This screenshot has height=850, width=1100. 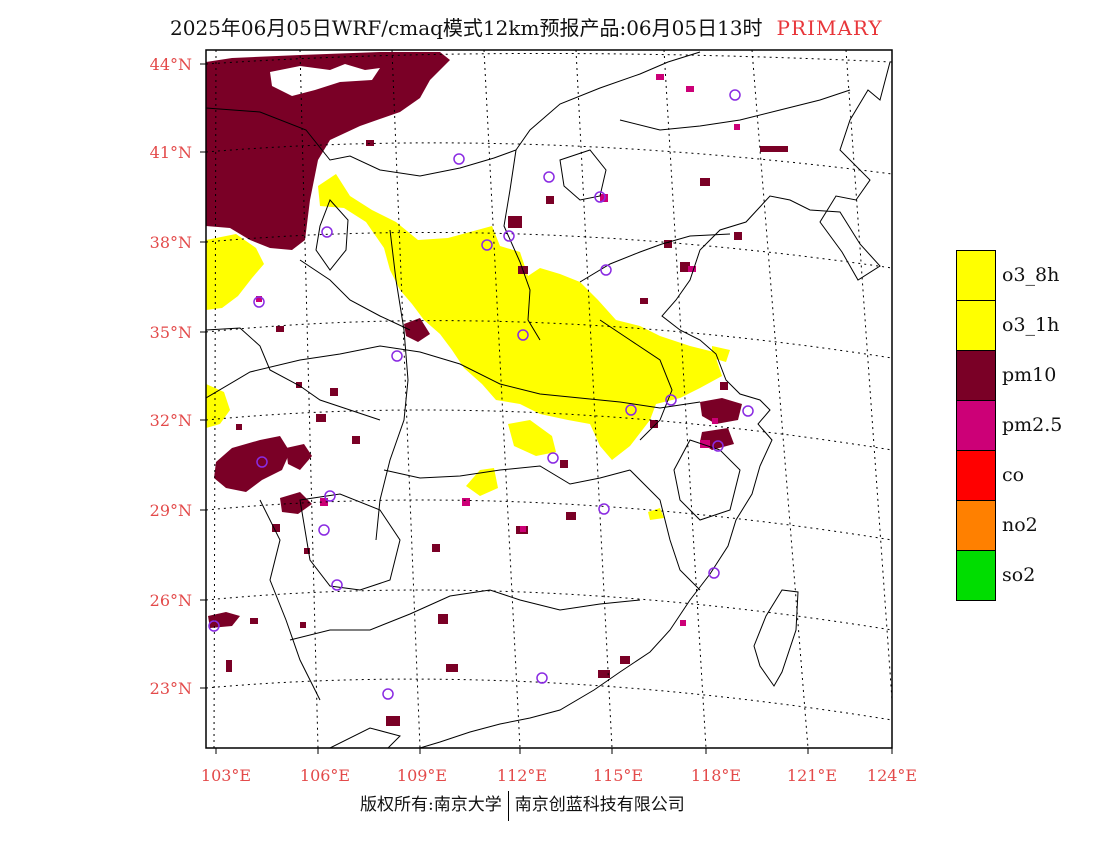 What do you see at coordinates (453, 377) in the screenshot?
I see `yangtze-provinces` at bounding box center [453, 377].